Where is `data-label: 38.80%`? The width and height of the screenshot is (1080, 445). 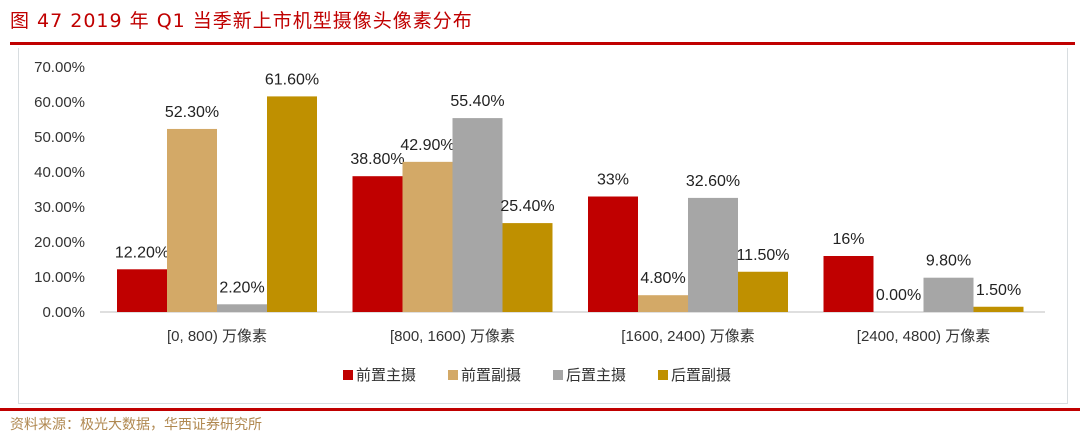 data-label: 38.80% is located at coordinates (377, 159).